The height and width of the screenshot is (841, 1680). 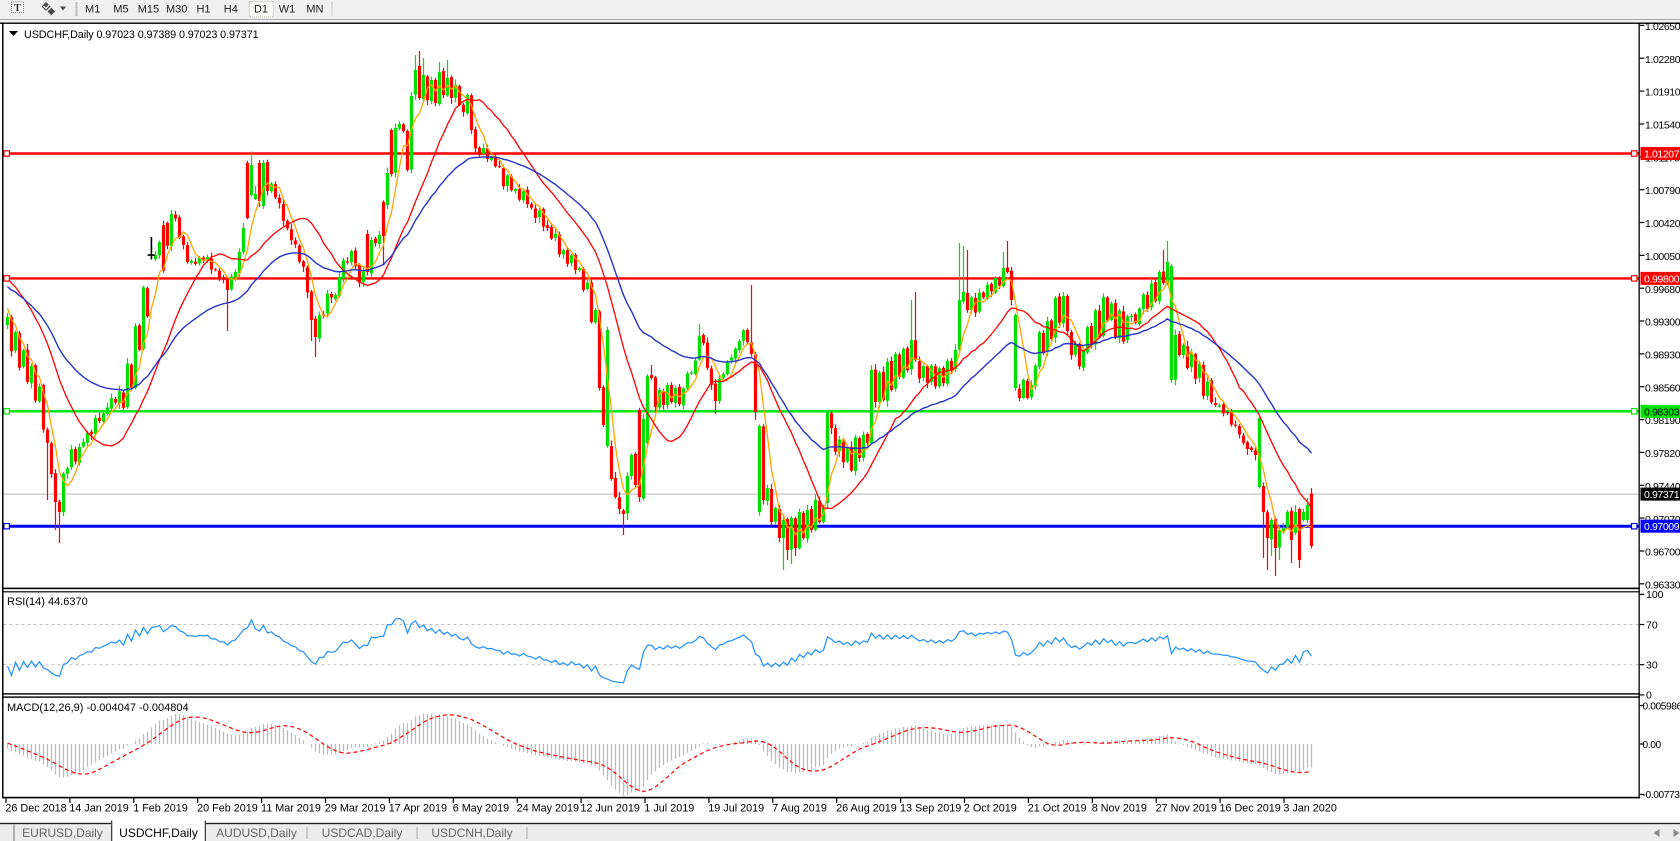 I want to click on svg-text: M1, so click(x=92, y=10).